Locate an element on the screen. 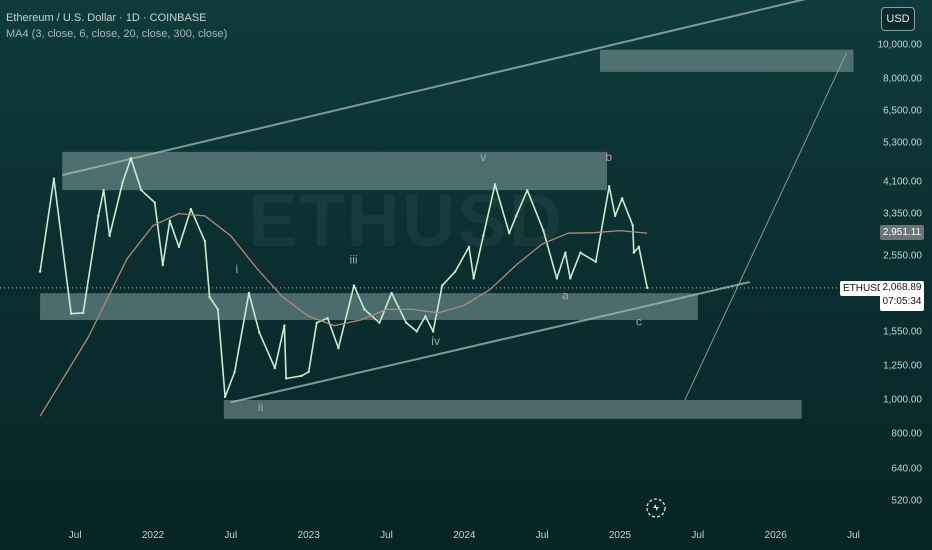  time-tick-label: 2025 is located at coordinates (620, 535).